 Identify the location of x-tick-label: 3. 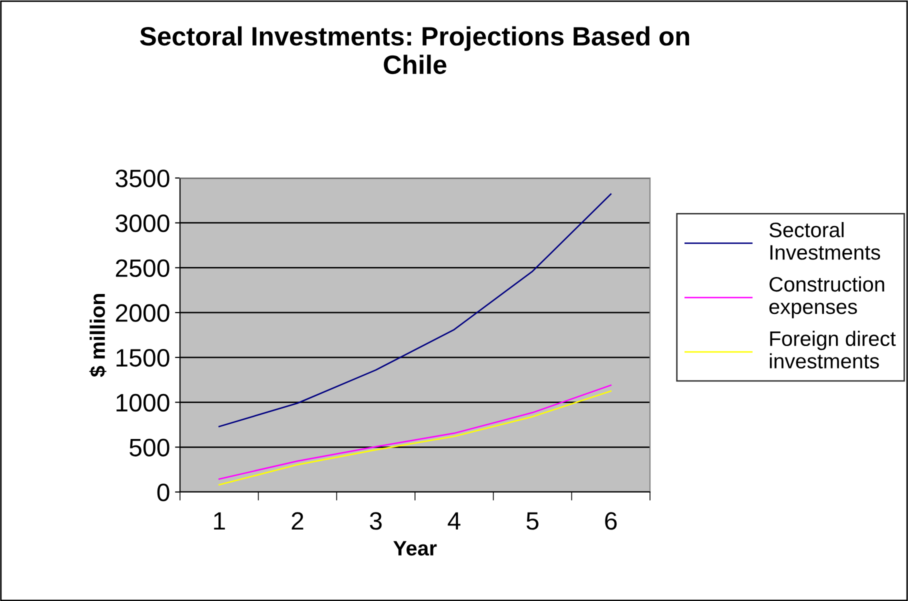
(376, 521).